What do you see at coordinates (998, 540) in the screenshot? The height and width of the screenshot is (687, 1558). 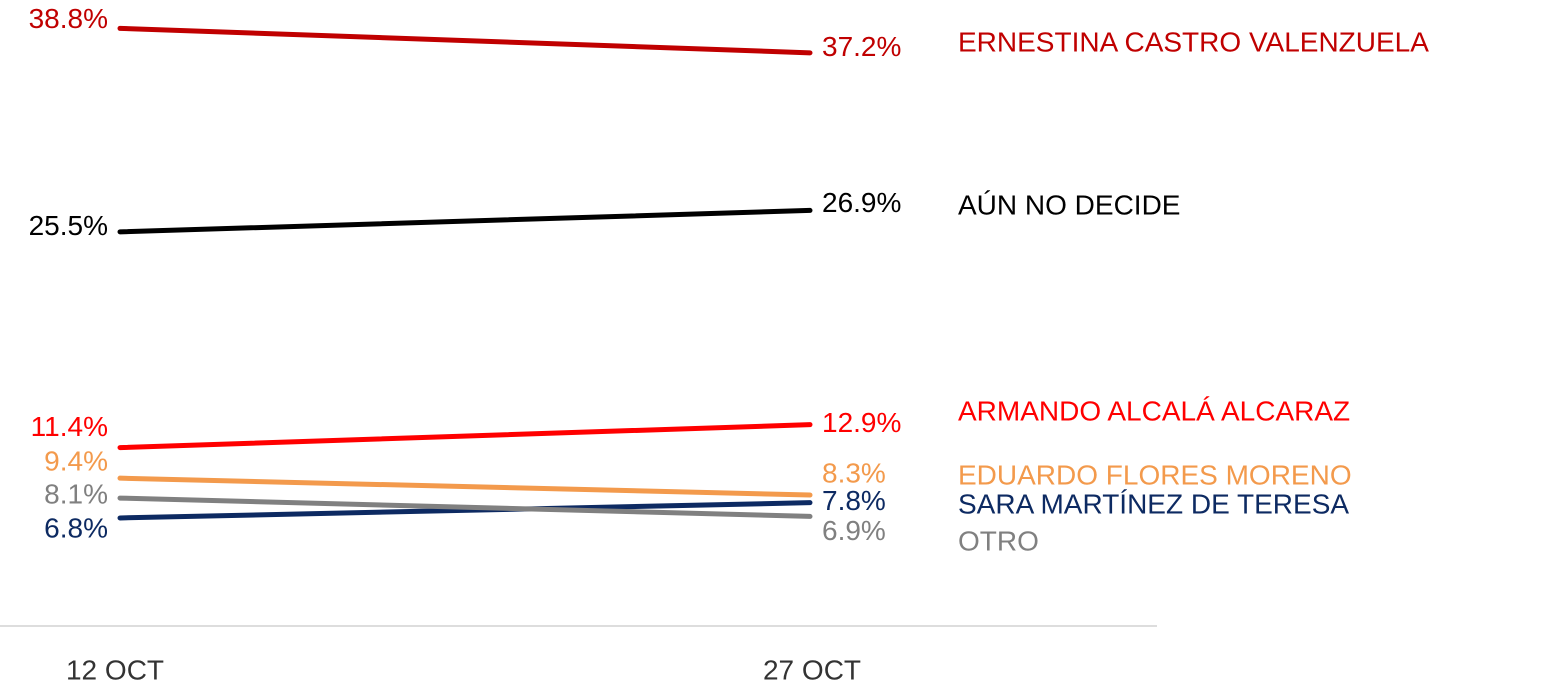 I see `legend-label: OTRO` at bounding box center [998, 540].